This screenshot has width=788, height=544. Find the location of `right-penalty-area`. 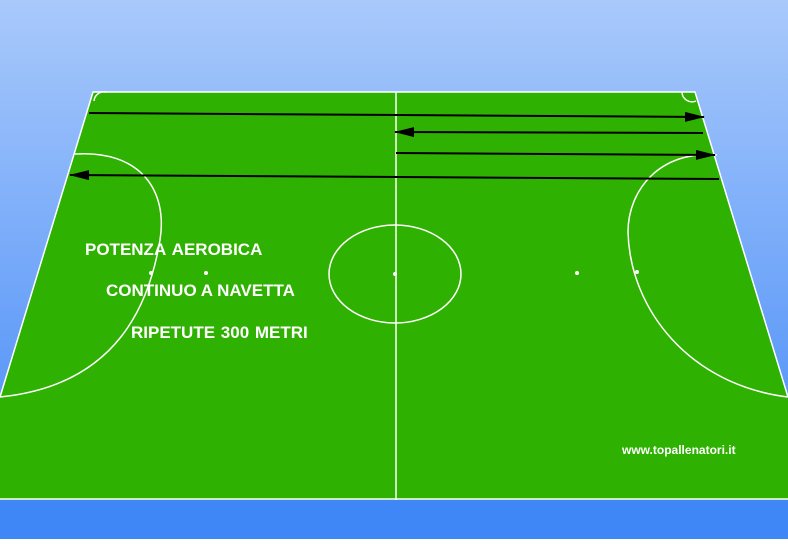

right-penalty-area is located at coordinates (707, 275).